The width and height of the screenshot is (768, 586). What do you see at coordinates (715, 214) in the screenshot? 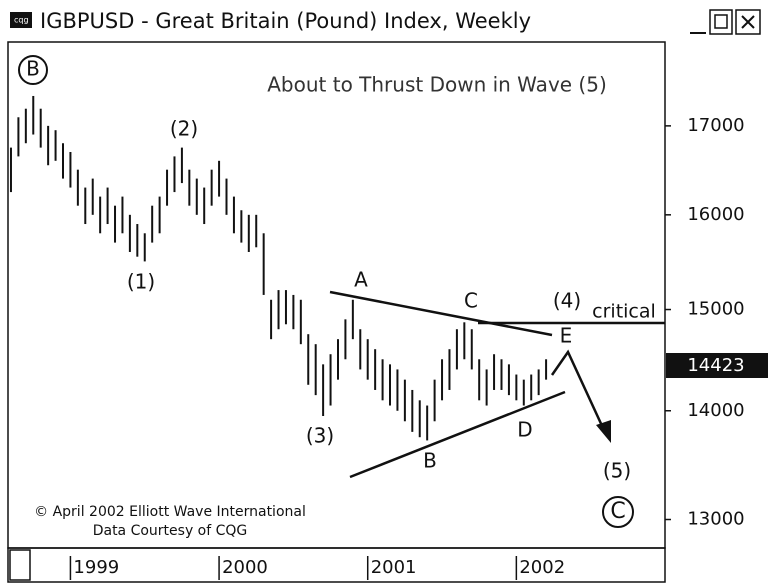
I see `y-tick-label: 16000` at bounding box center [715, 214].